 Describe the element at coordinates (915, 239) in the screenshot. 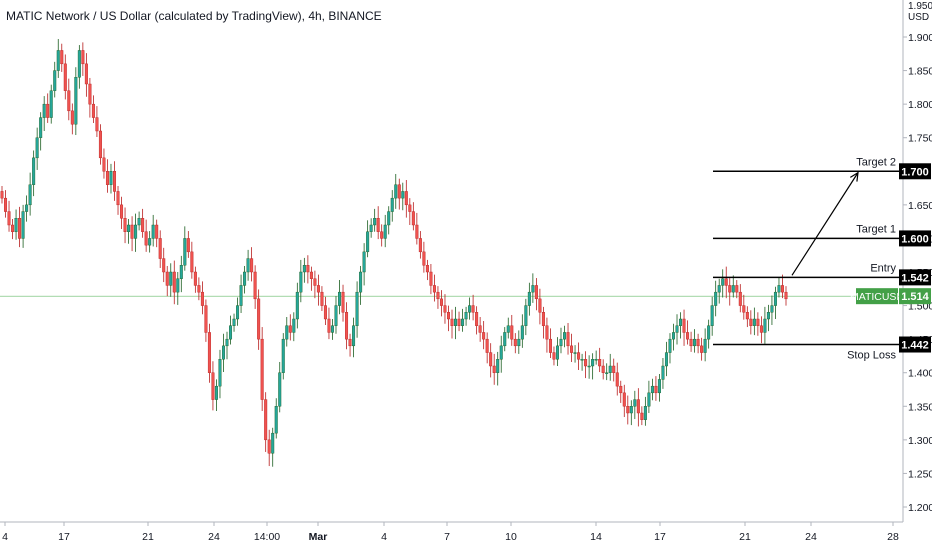

I see `level-price-tag-text: 1.600` at that location.